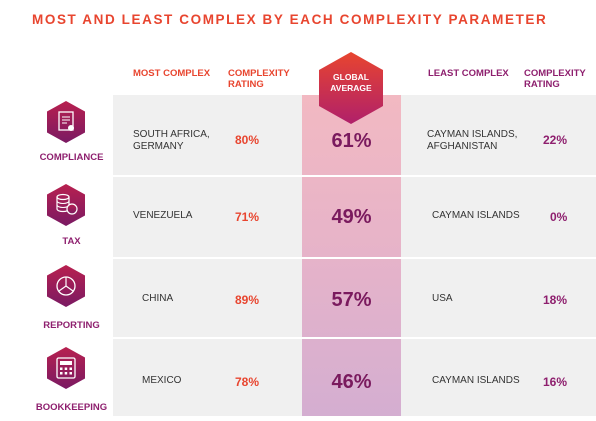 Image resolution: width=596 pixels, height=421 pixels. What do you see at coordinates (351, 255) in the screenshot?
I see `global-average-column` at bounding box center [351, 255].